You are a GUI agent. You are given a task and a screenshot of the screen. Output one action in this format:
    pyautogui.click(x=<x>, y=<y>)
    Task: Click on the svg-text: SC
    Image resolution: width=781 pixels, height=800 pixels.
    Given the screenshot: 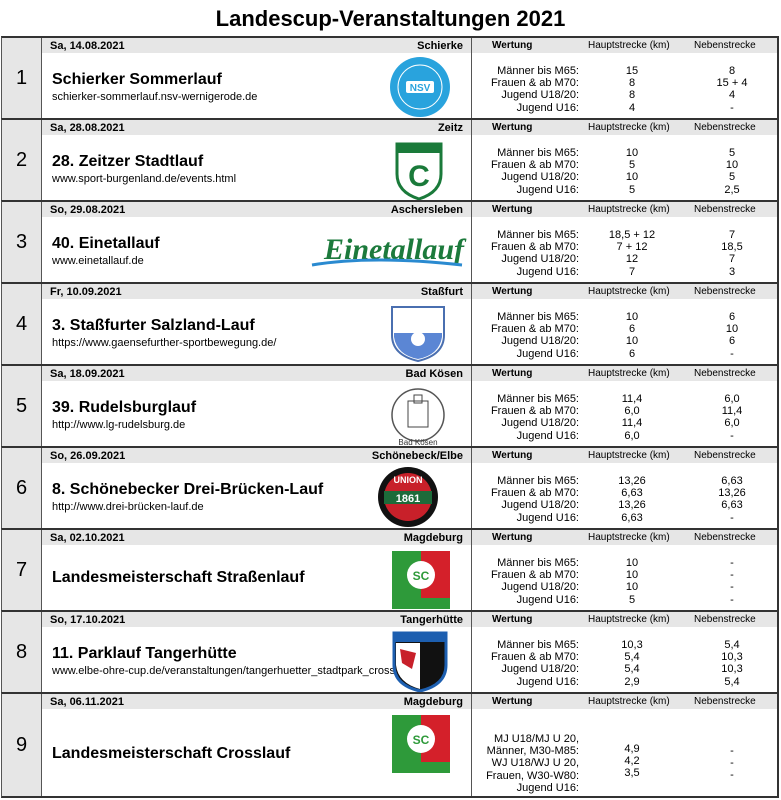 What is the action you would take?
    pyautogui.click(x=421, y=740)
    